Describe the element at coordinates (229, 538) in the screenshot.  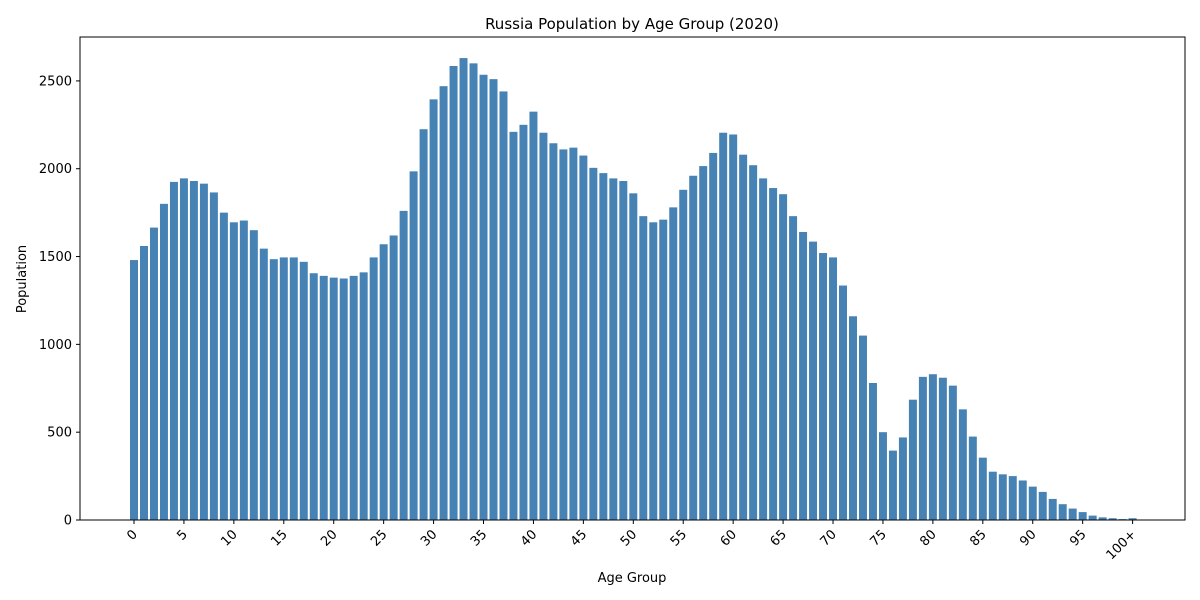
I see `x-tick-label: 10` at that location.